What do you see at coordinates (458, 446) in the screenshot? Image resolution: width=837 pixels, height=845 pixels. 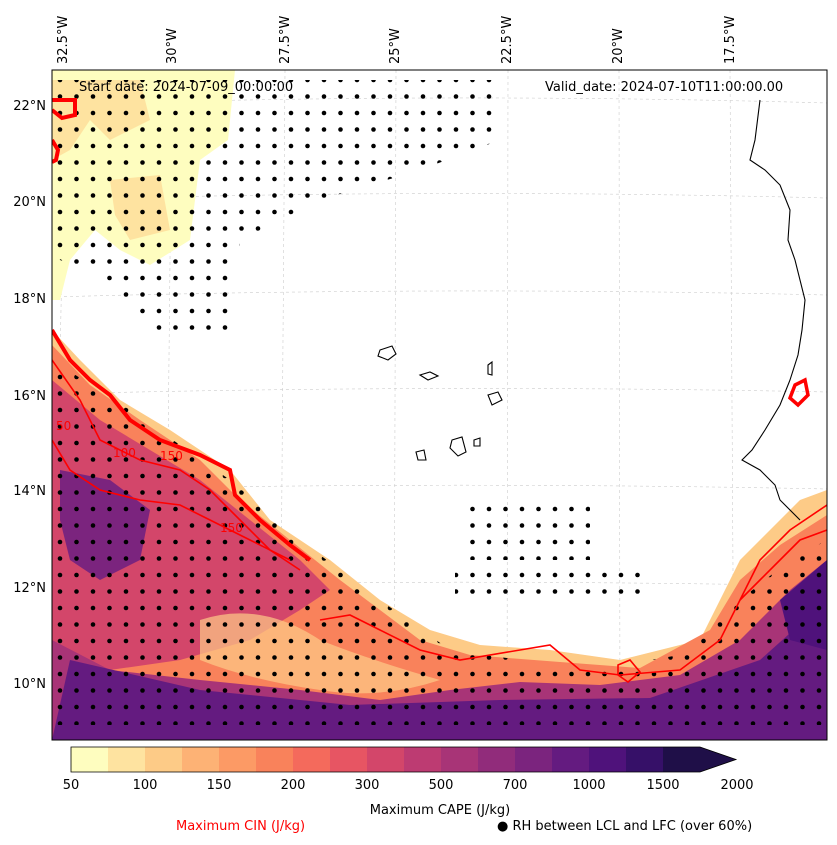 I see `island-santiago` at bounding box center [458, 446].